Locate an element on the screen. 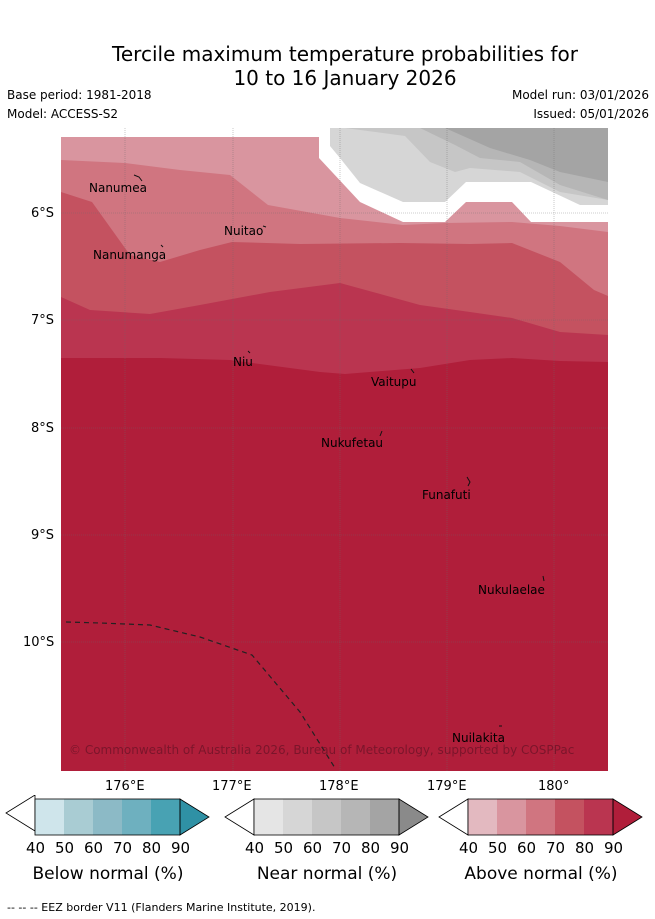  near-80-swatch is located at coordinates (384, 817).